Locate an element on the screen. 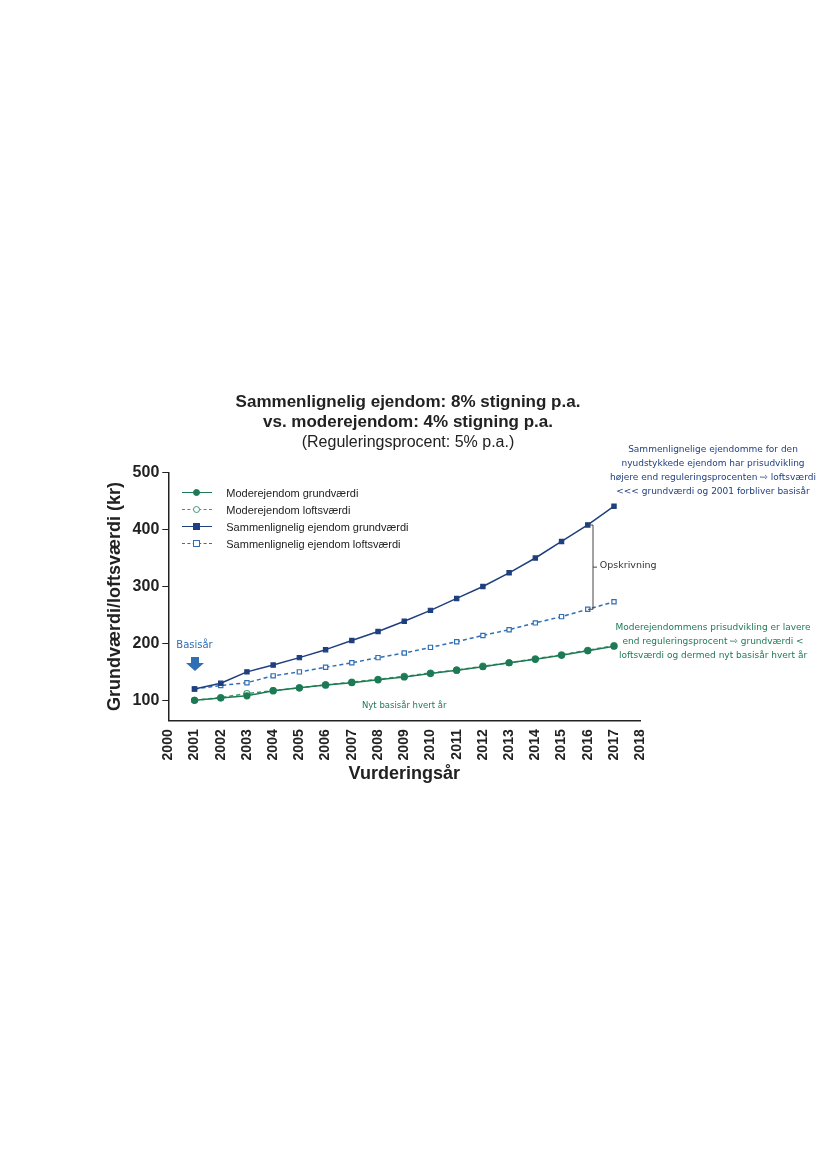 The width and height of the screenshot is (828, 1169). x-tick-label: 2002 is located at coordinates (219, 745).